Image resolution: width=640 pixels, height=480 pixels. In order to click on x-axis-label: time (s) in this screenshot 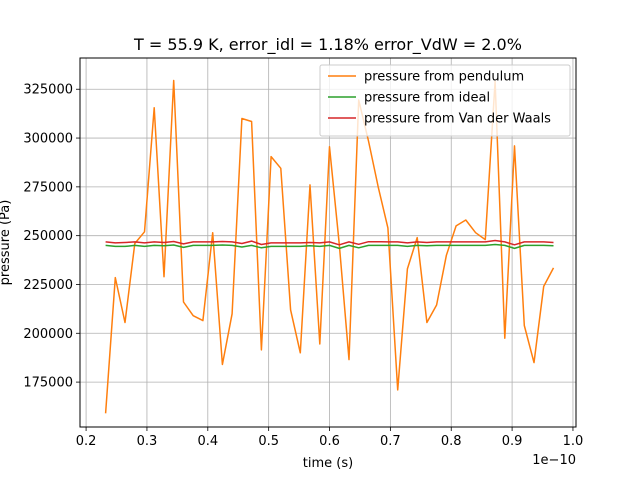, I will do `click(328, 463)`.